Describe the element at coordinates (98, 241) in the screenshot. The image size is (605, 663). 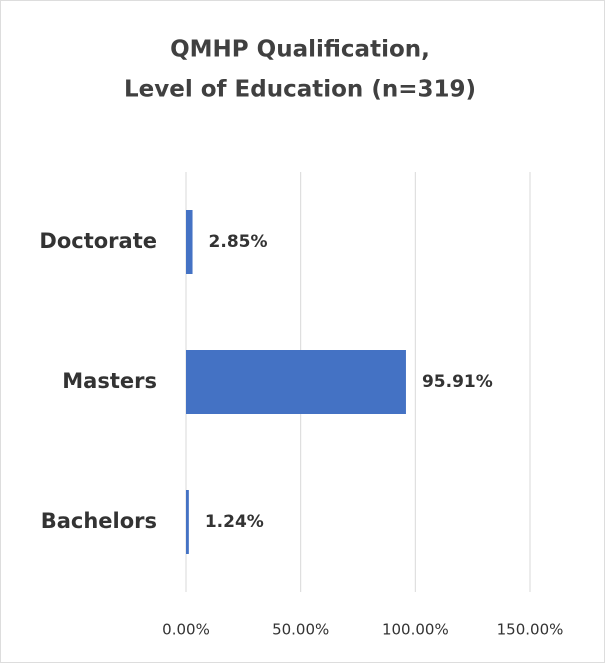
I see `y-tick-label: Doctorate` at that location.